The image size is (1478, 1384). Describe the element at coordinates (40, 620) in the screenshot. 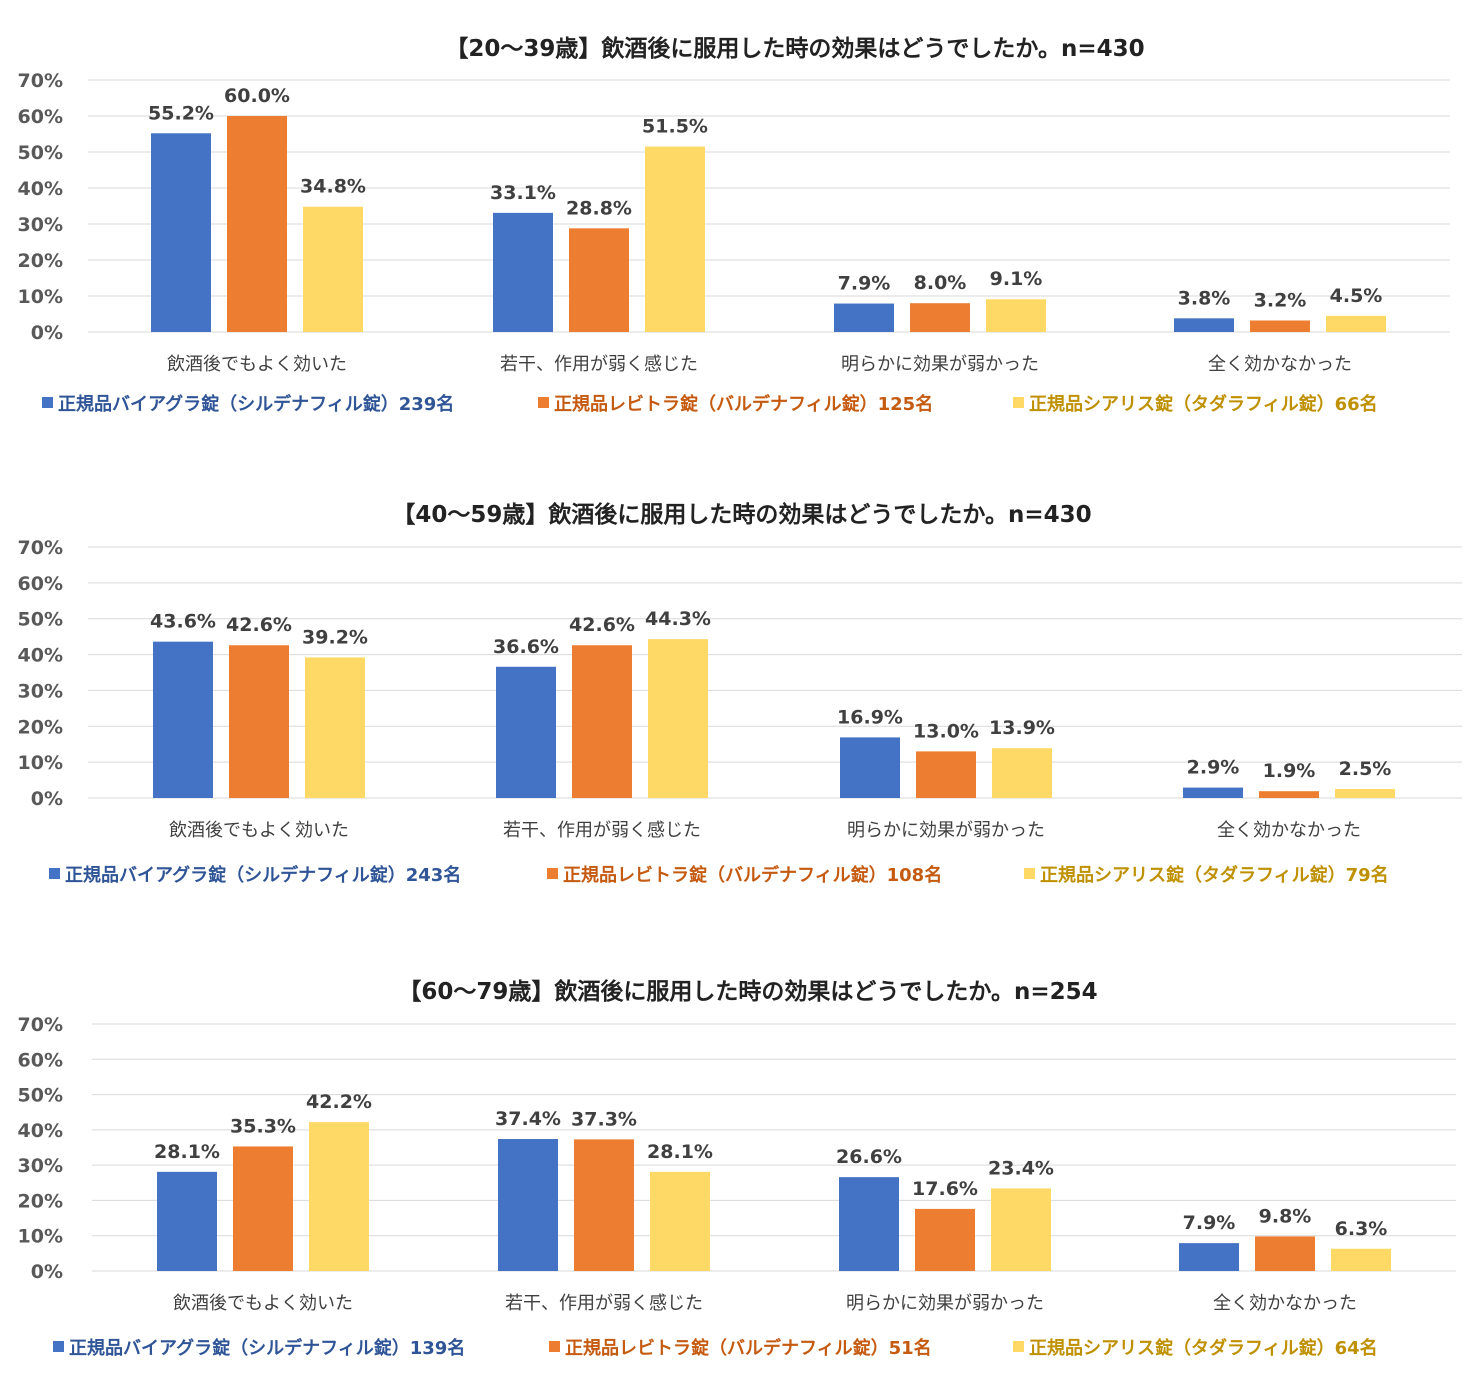

I see `y-tick-label: 50%` at that location.